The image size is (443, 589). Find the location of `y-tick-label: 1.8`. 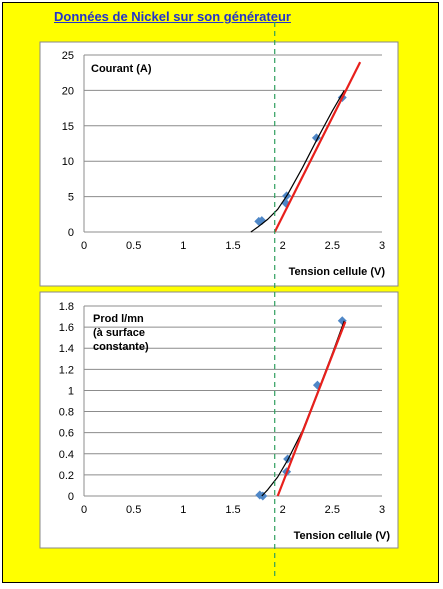

y-tick-label: 1.8 is located at coordinates (66, 307).